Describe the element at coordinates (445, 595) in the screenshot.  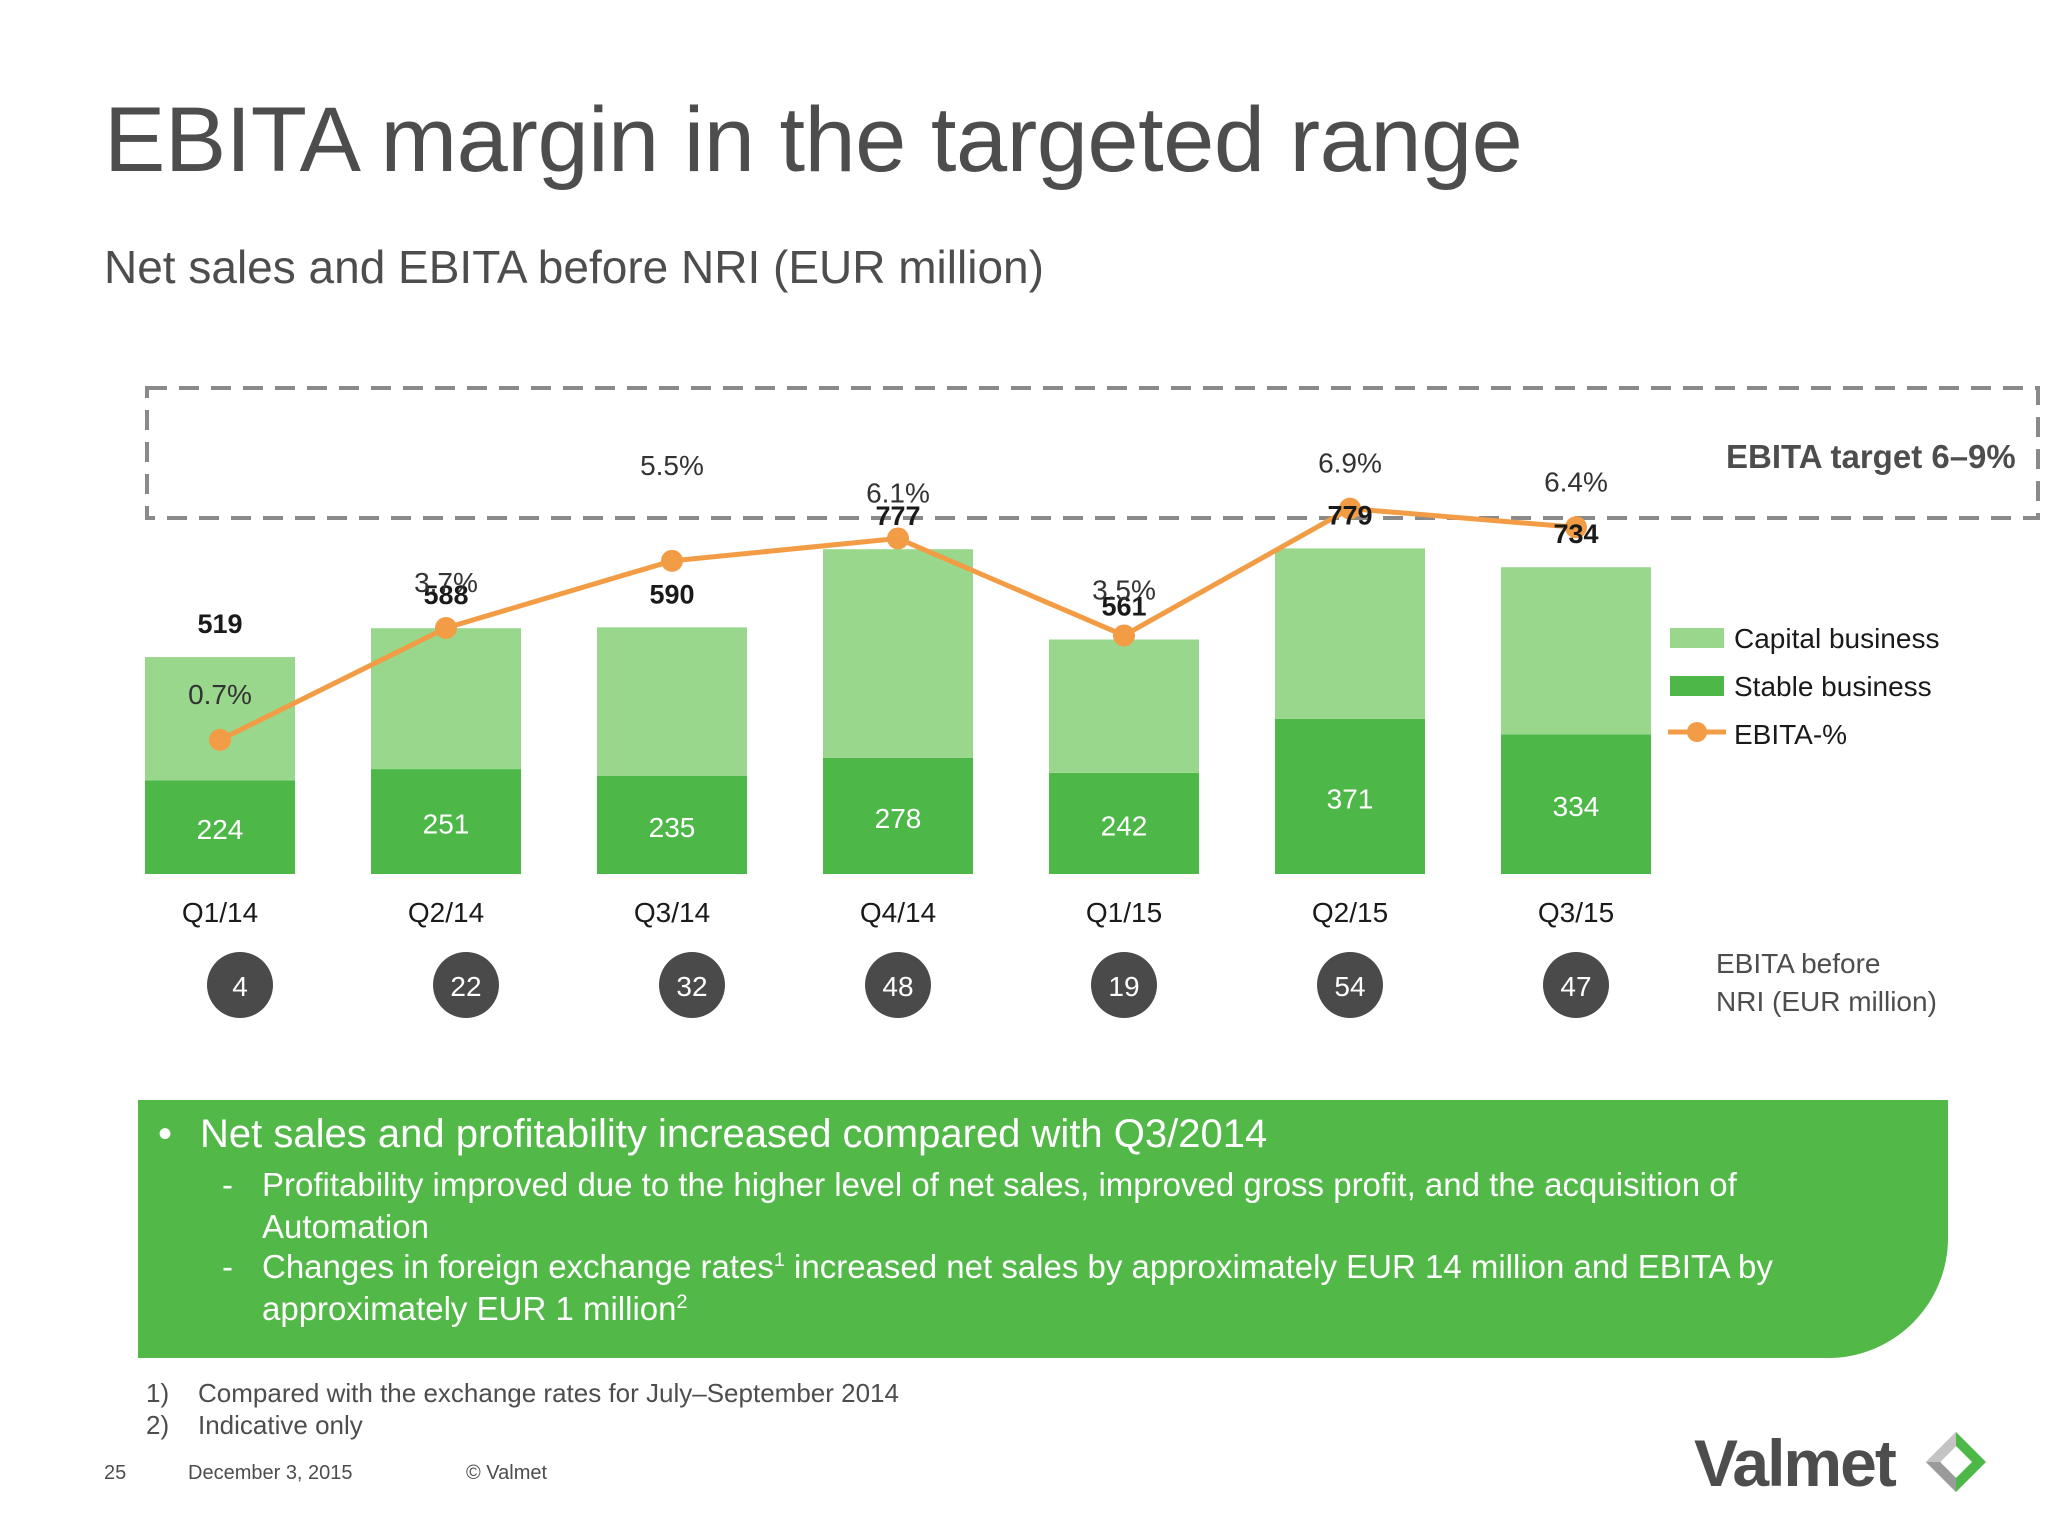
I see `total-value-label: 588` at that location.